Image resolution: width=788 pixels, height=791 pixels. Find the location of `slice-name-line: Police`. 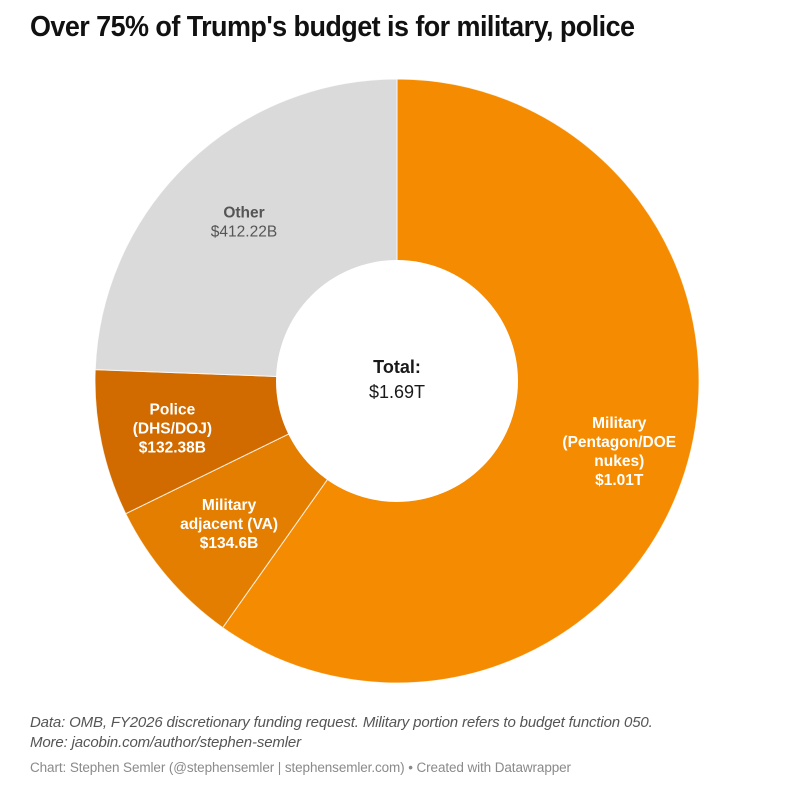

slice-name-line: Police is located at coordinates (173, 410).